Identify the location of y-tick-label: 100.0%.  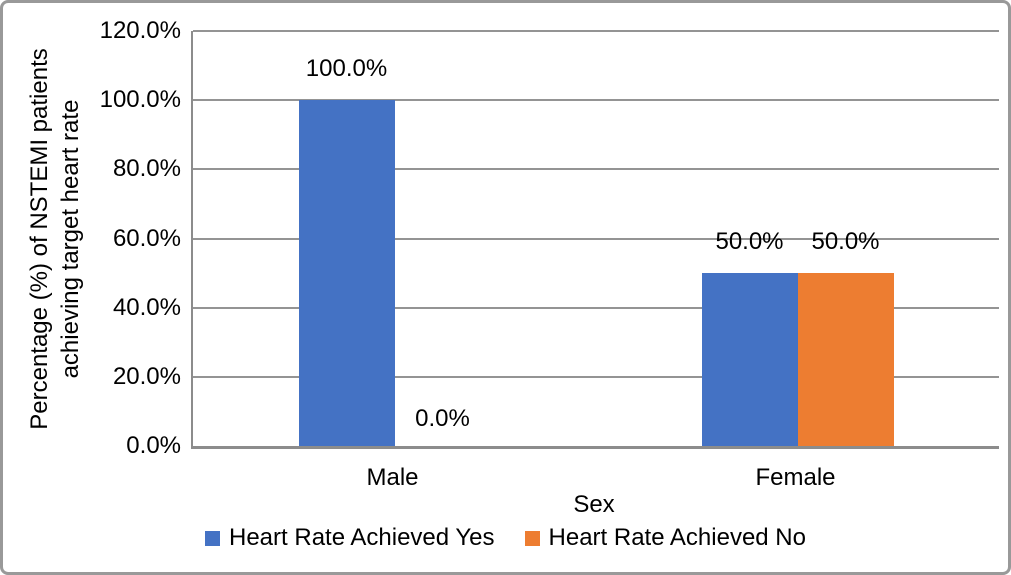
(140, 100).